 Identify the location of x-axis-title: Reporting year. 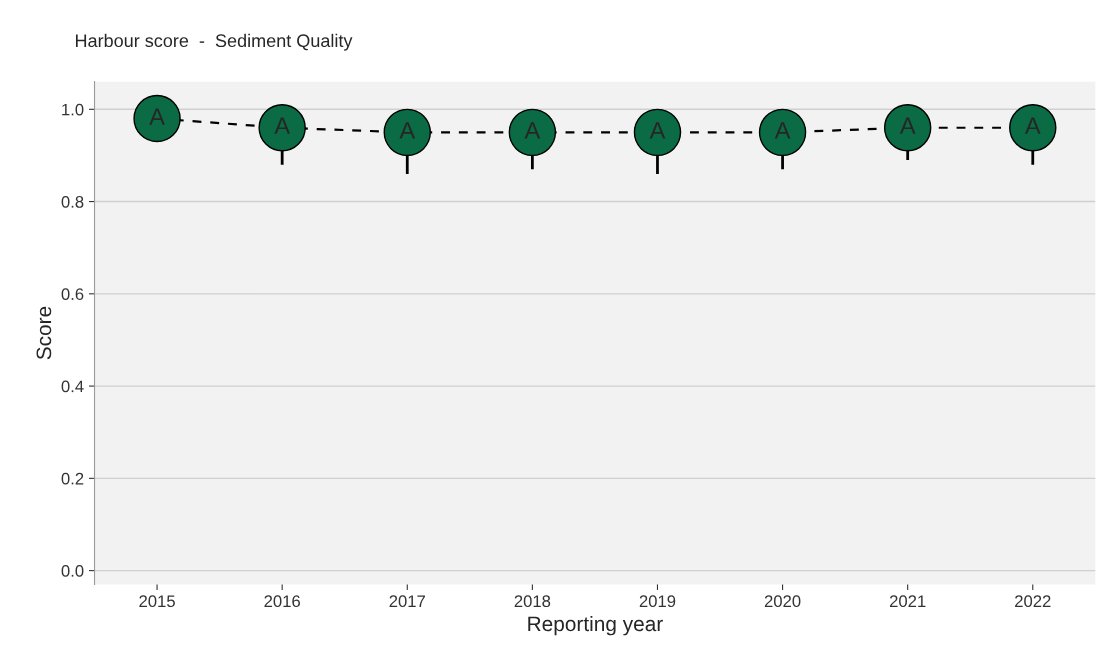
(595, 625).